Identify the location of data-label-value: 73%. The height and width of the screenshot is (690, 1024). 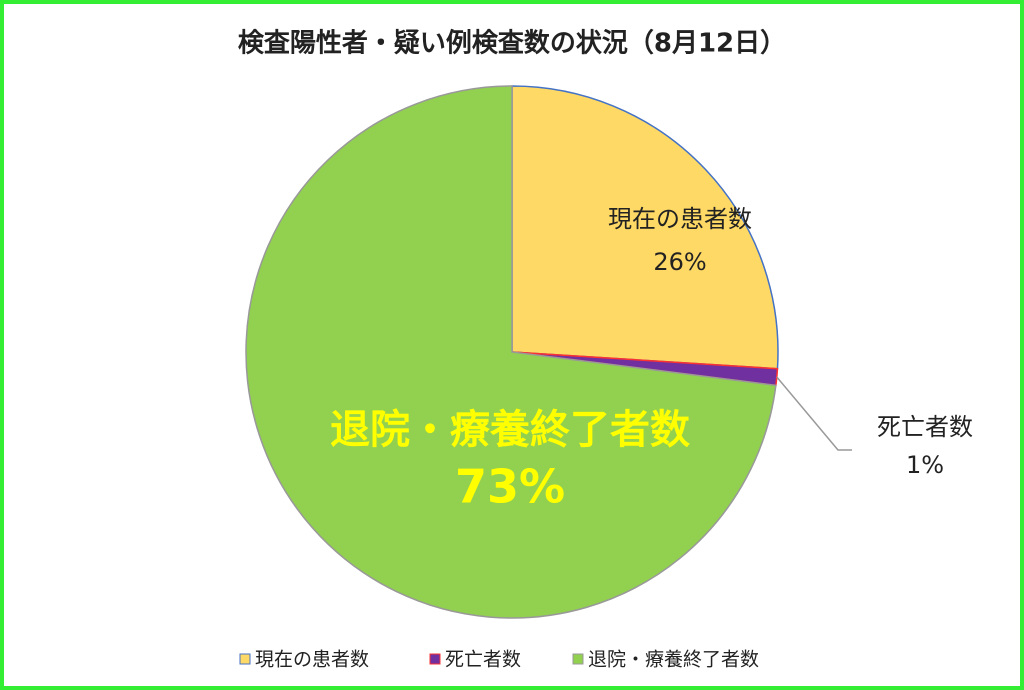
(510, 487).